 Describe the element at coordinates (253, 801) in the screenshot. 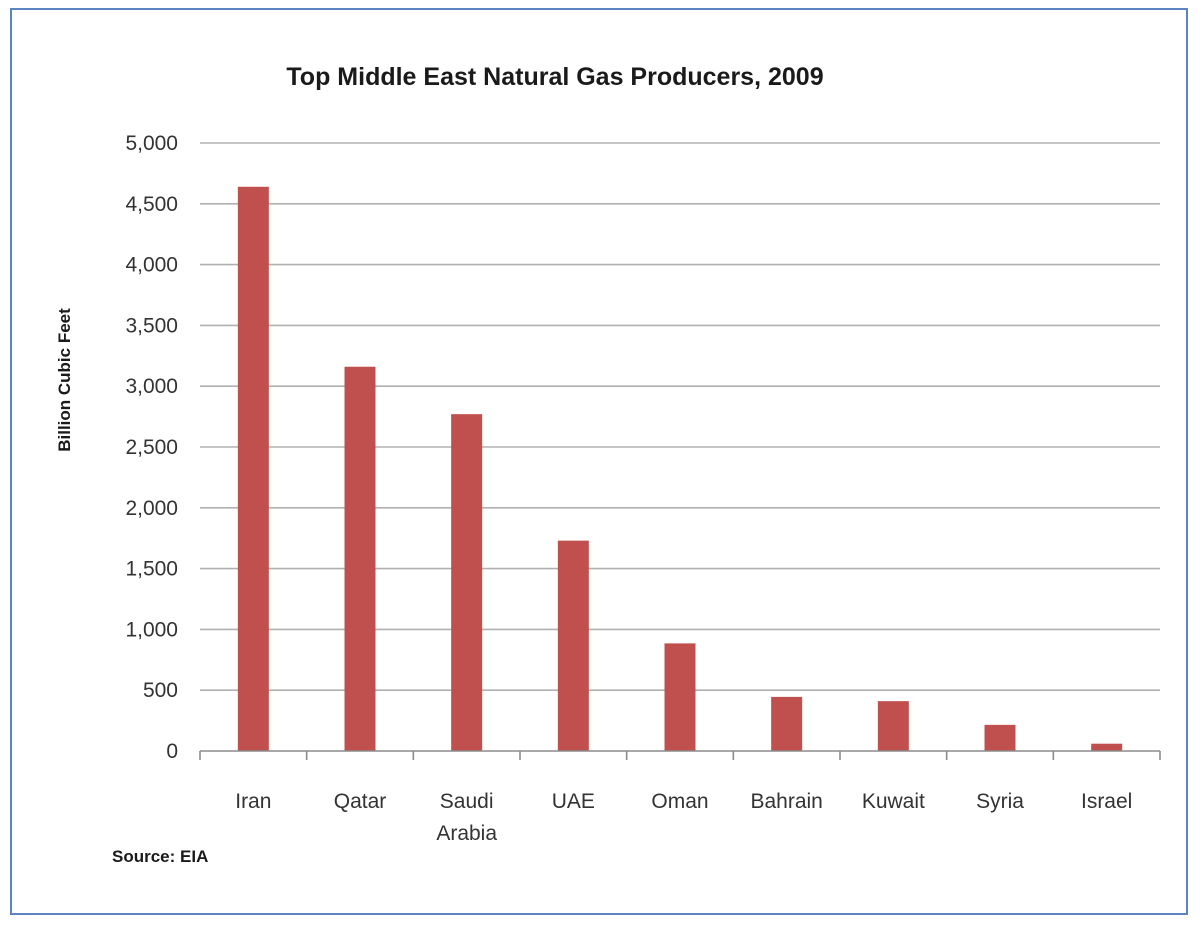

I see `x-category-label: Iran` at that location.